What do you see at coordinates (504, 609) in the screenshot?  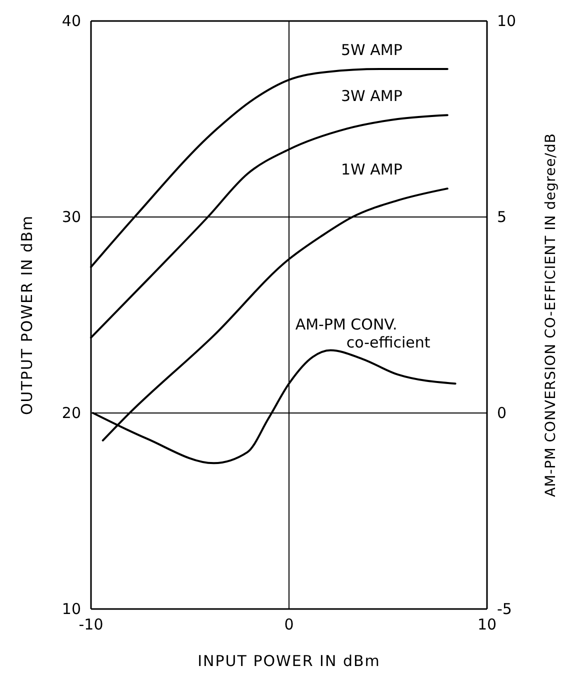 I see `y2-tick-label: -5` at bounding box center [504, 609].